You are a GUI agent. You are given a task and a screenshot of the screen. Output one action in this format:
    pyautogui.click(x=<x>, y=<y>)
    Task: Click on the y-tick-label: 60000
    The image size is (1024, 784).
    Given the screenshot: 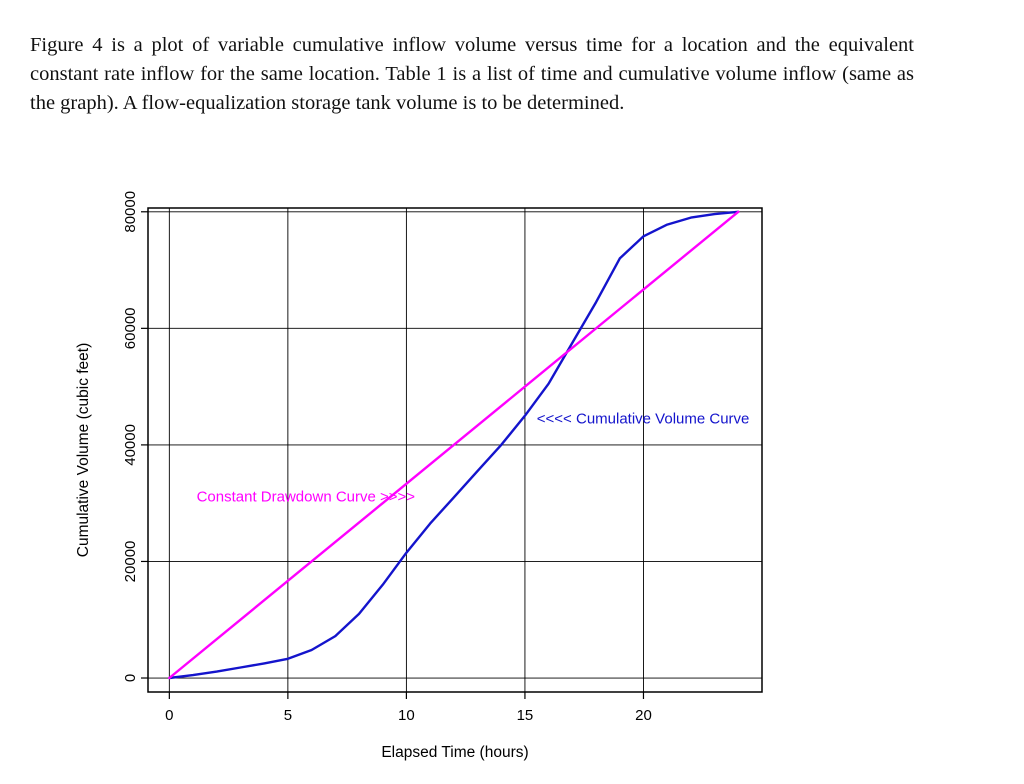 What is the action you would take?
    pyautogui.click(x=130, y=328)
    